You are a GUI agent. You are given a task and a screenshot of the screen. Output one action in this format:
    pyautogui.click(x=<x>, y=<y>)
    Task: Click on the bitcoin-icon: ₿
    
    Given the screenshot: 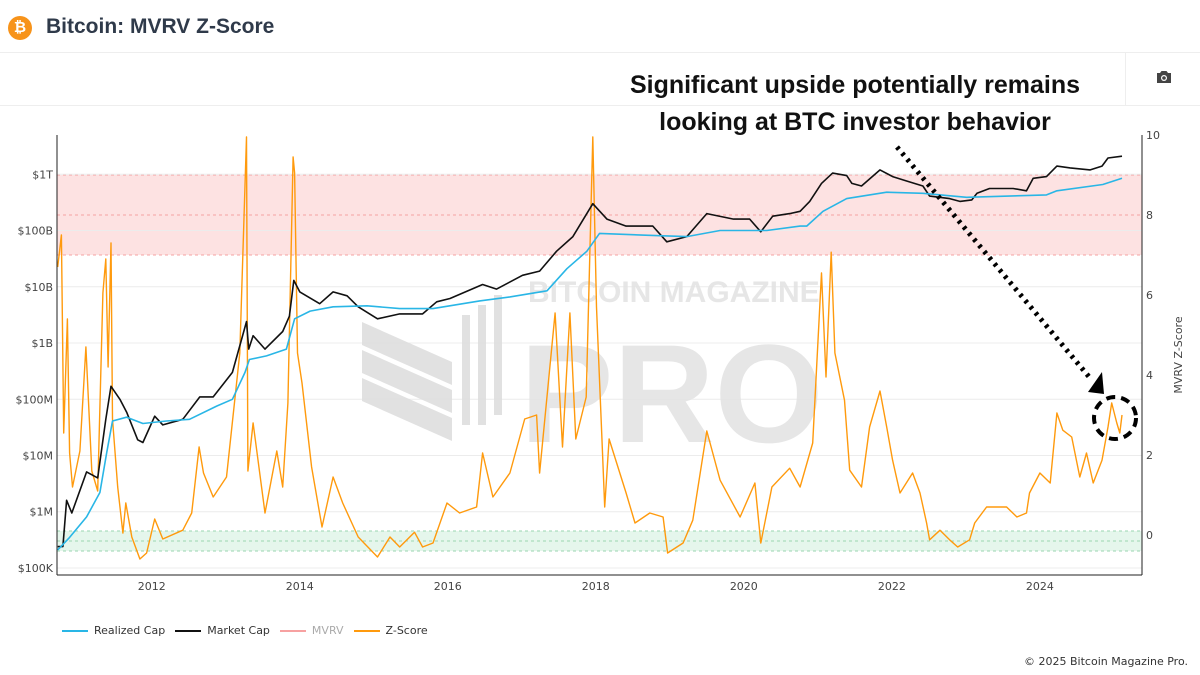 What is the action you would take?
    pyautogui.click(x=20, y=28)
    